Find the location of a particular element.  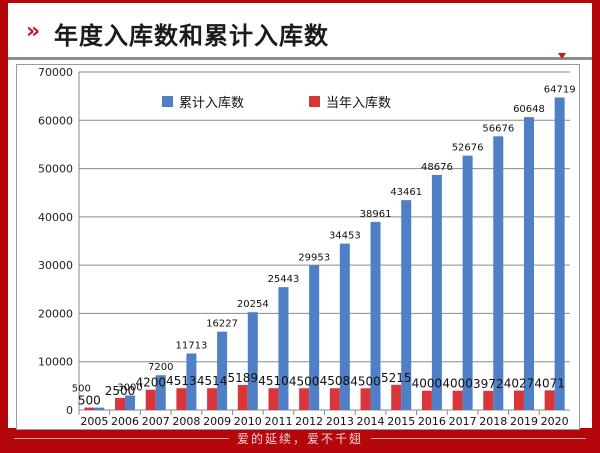

footer-slogan-text: 爱的延续，爱不千翅 is located at coordinates (299, 439).